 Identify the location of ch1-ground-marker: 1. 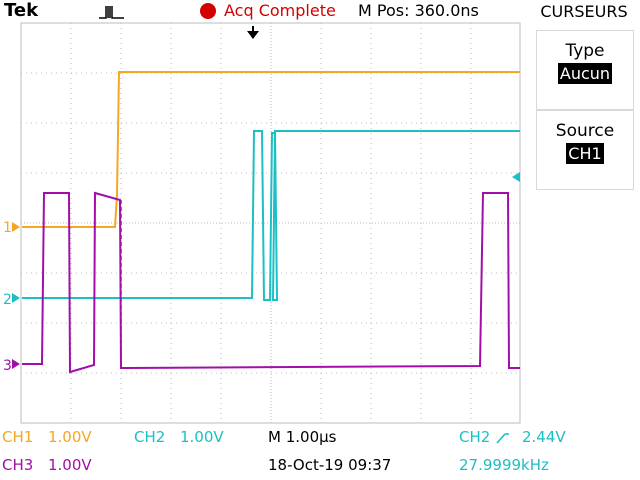
(11, 228).